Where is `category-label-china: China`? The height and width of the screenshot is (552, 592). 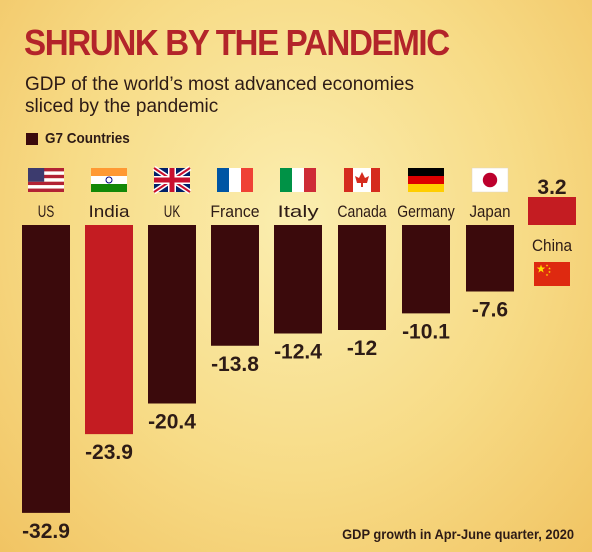
category-label-china: China is located at coordinates (552, 245).